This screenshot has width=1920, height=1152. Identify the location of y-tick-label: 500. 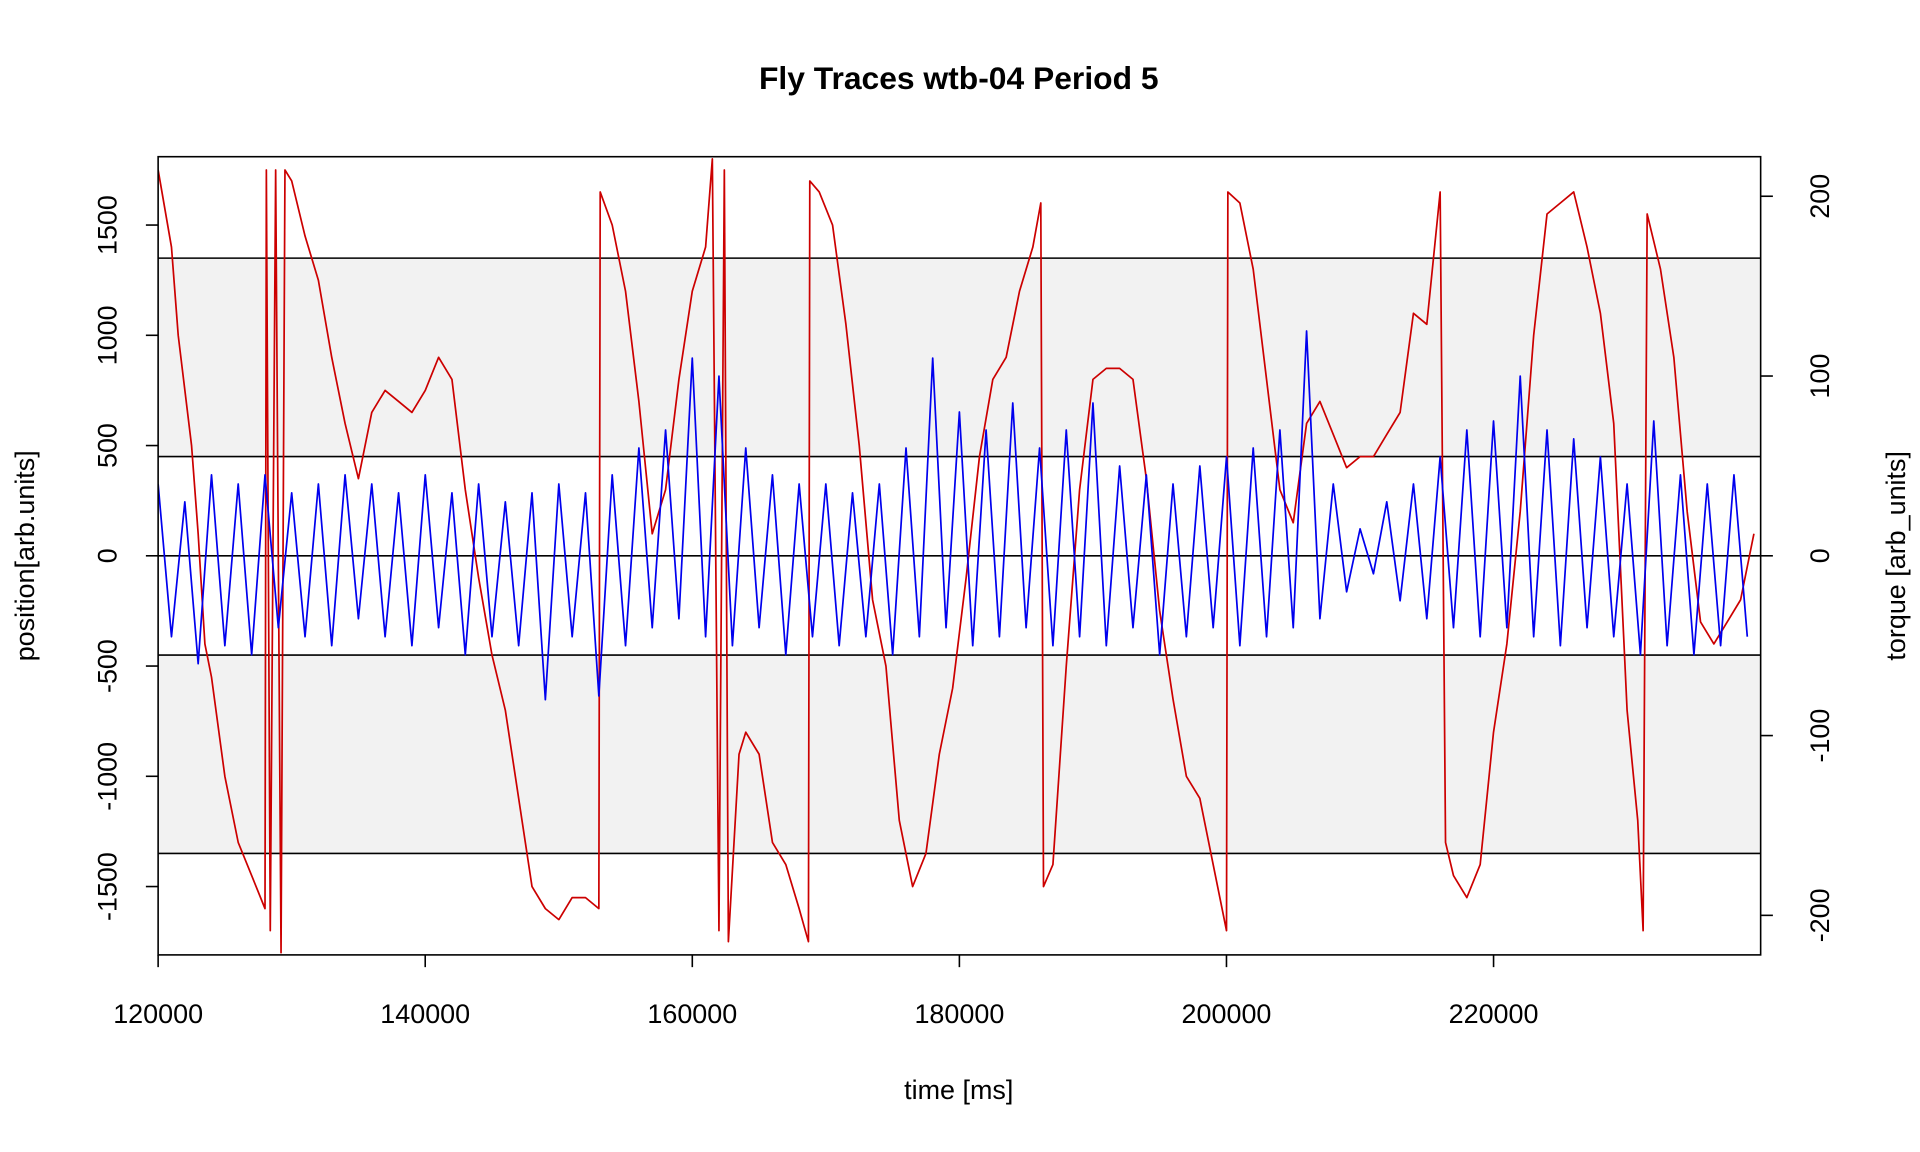
(107, 445).